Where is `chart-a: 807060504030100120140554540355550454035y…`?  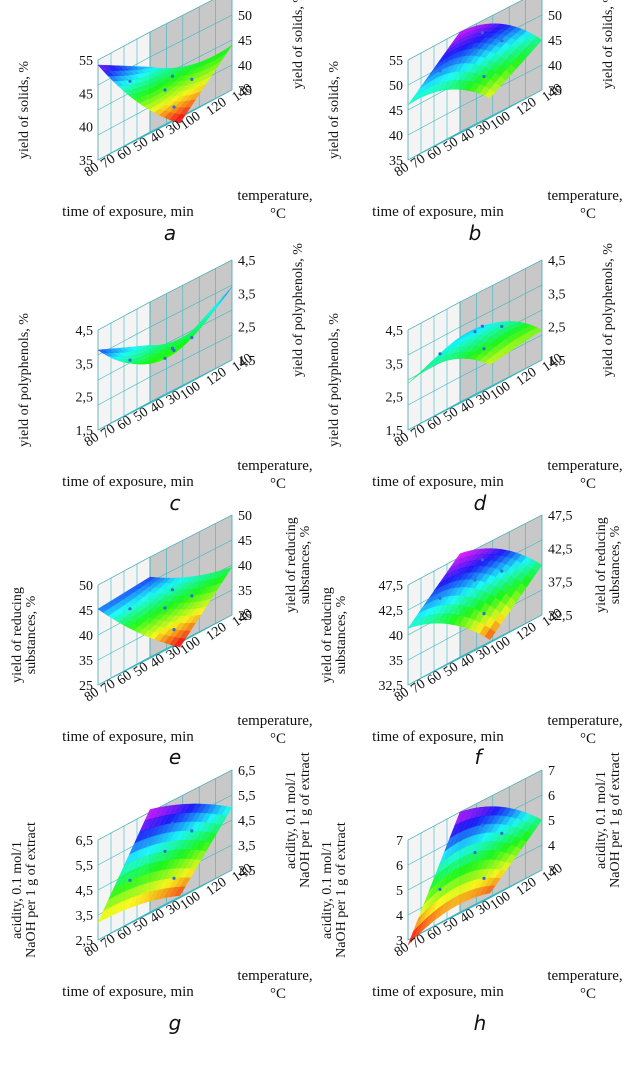 chart-a: 807060504030100120140554540355550454035y… is located at coordinates (165, 111).